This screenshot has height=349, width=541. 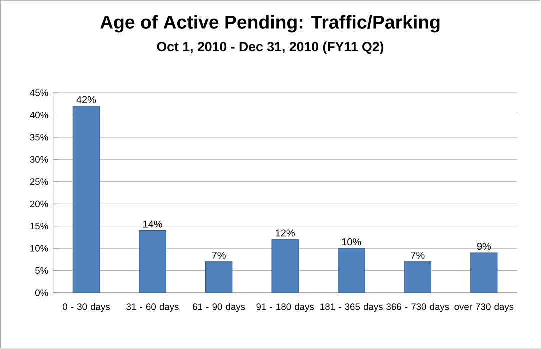 I want to click on y-tick-label: 15%, so click(x=39, y=226).